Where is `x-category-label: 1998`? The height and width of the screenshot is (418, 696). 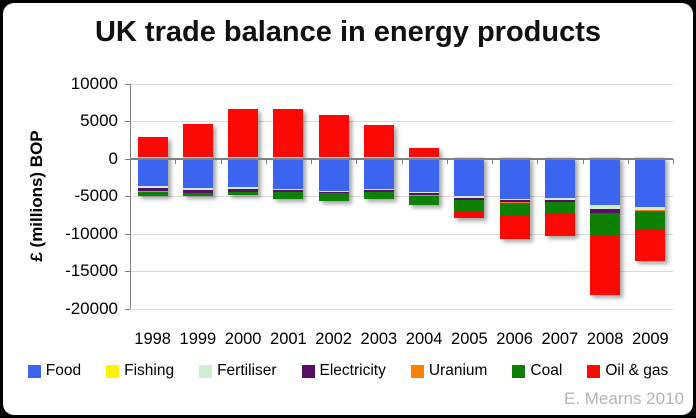 x-category-label: 1998 is located at coordinates (152, 339).